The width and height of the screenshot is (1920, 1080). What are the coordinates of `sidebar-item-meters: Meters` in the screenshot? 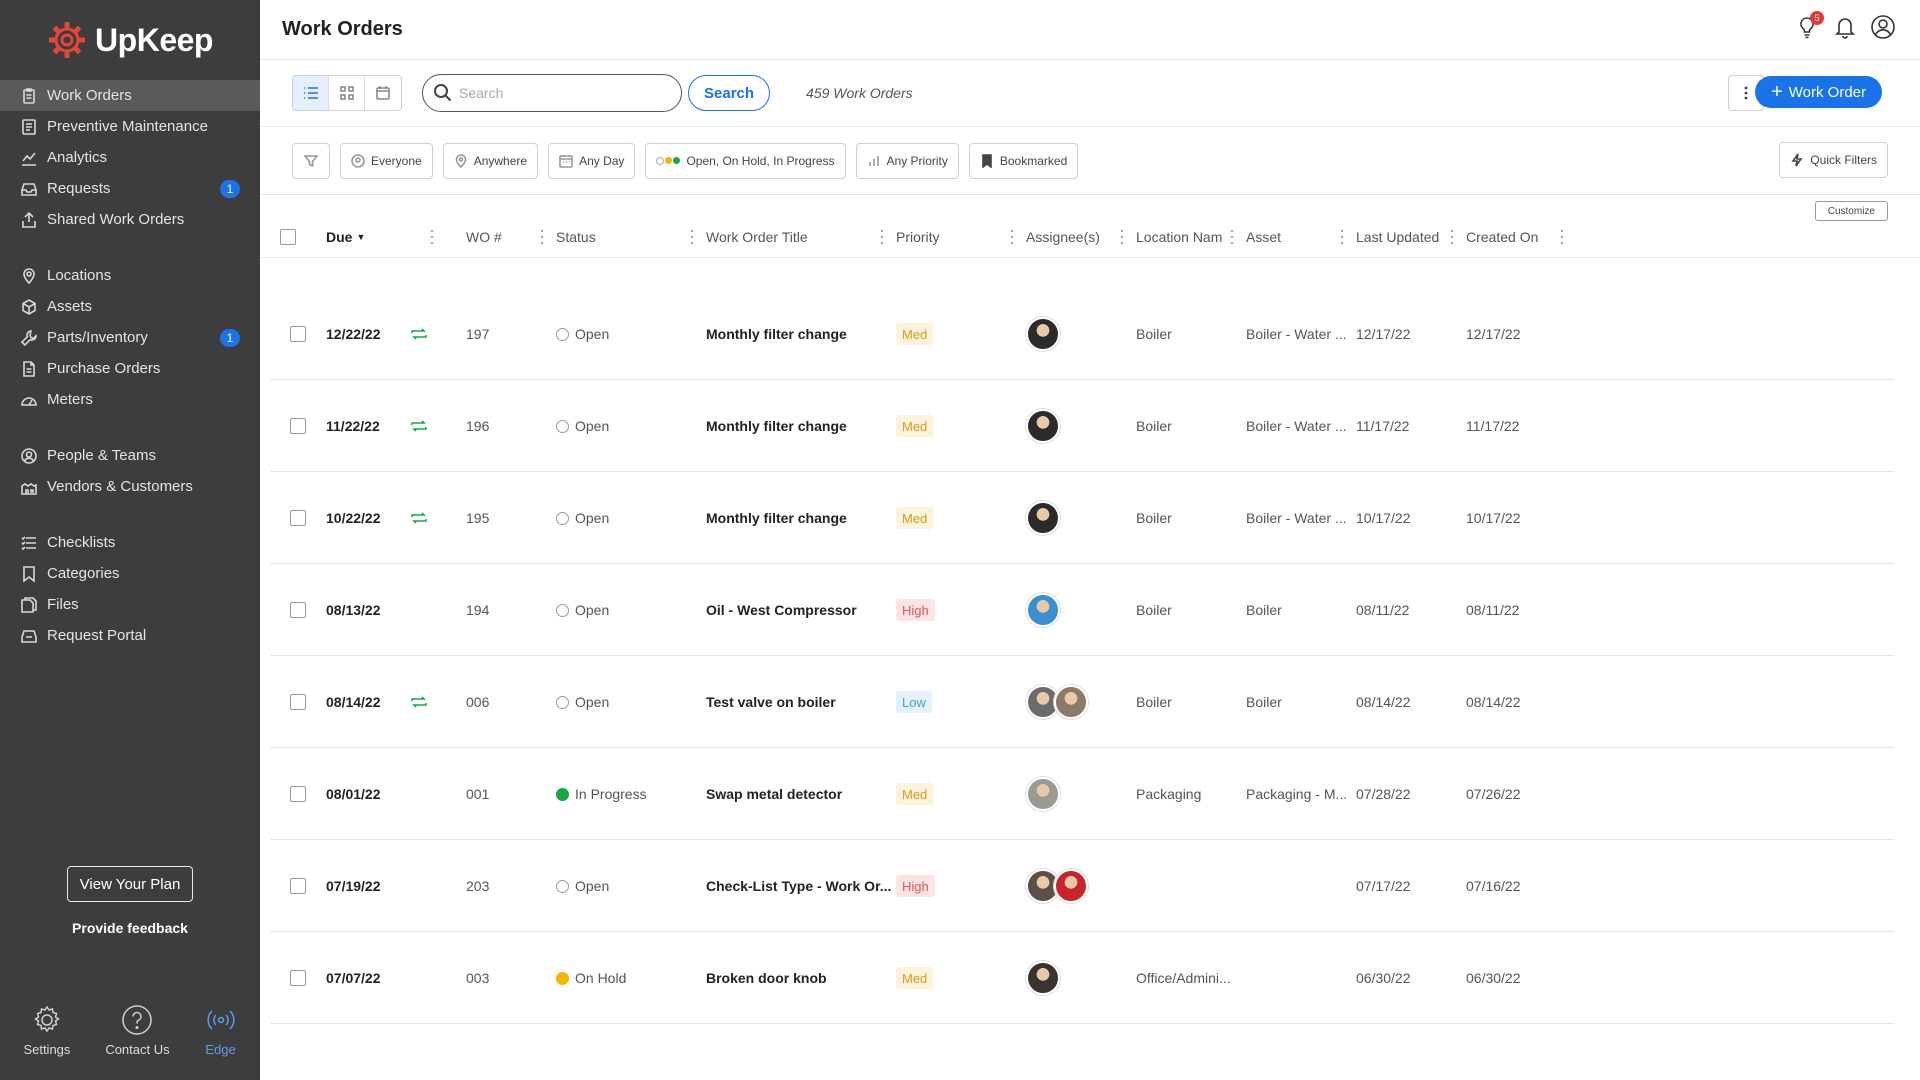 It's located at (130, 399).